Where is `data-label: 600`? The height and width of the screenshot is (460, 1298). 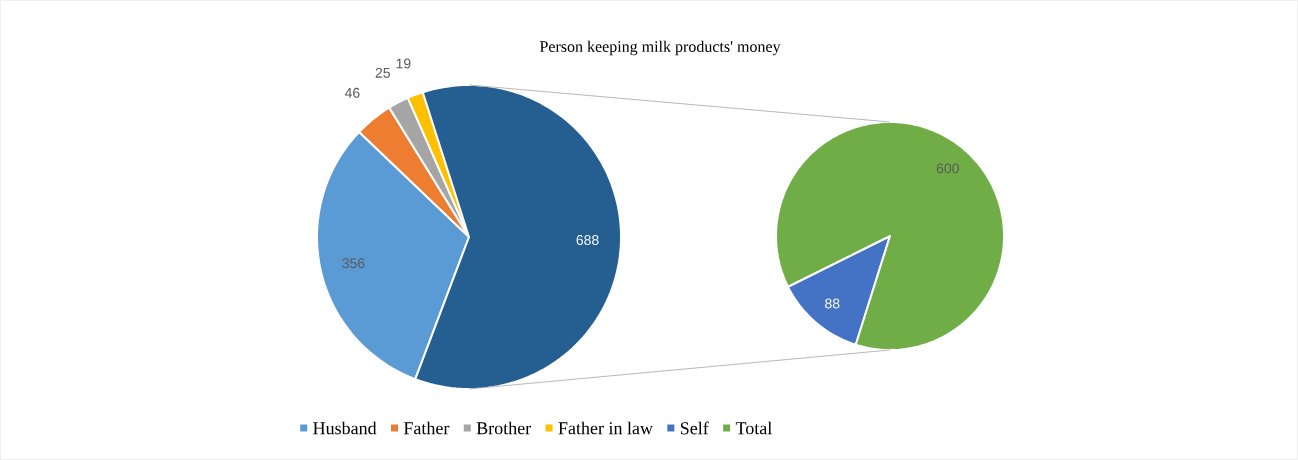 data-label: 600 is located at coordinates (947, 168).